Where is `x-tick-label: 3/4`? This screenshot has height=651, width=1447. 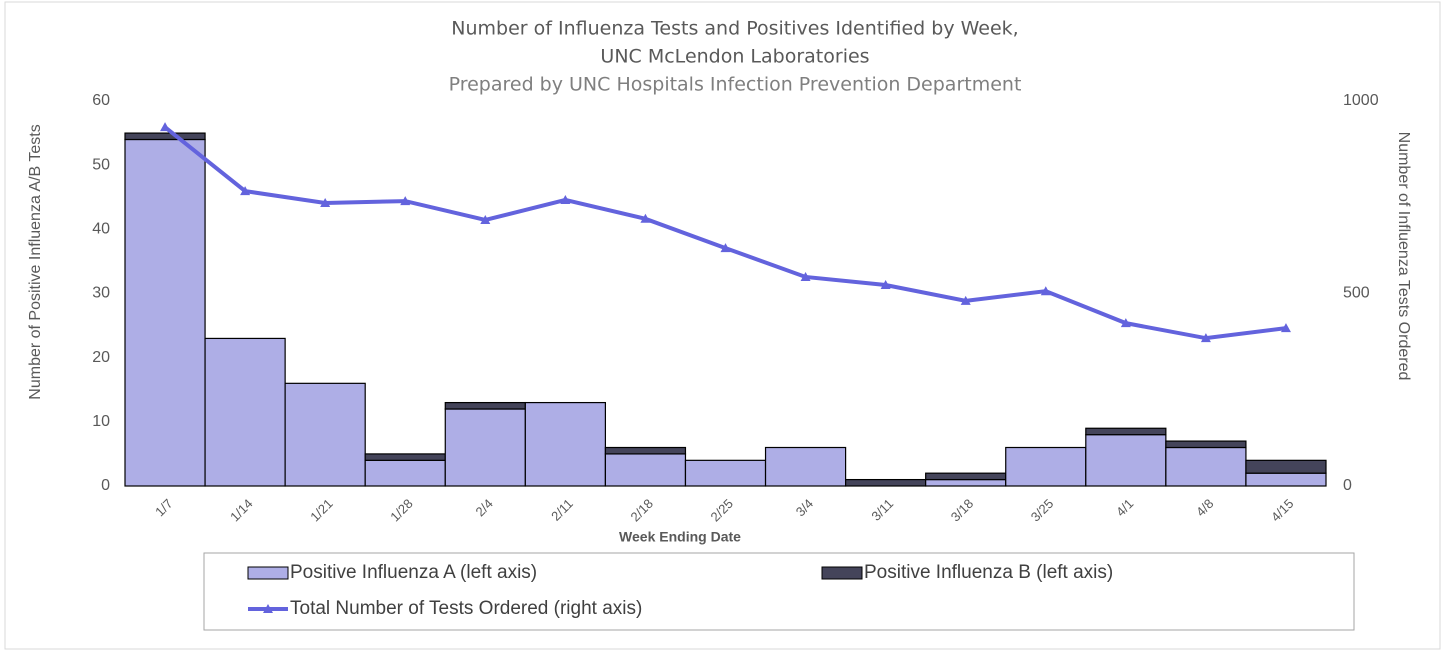 x-tick-label: 3/4 is located at coordinates (804, 507).